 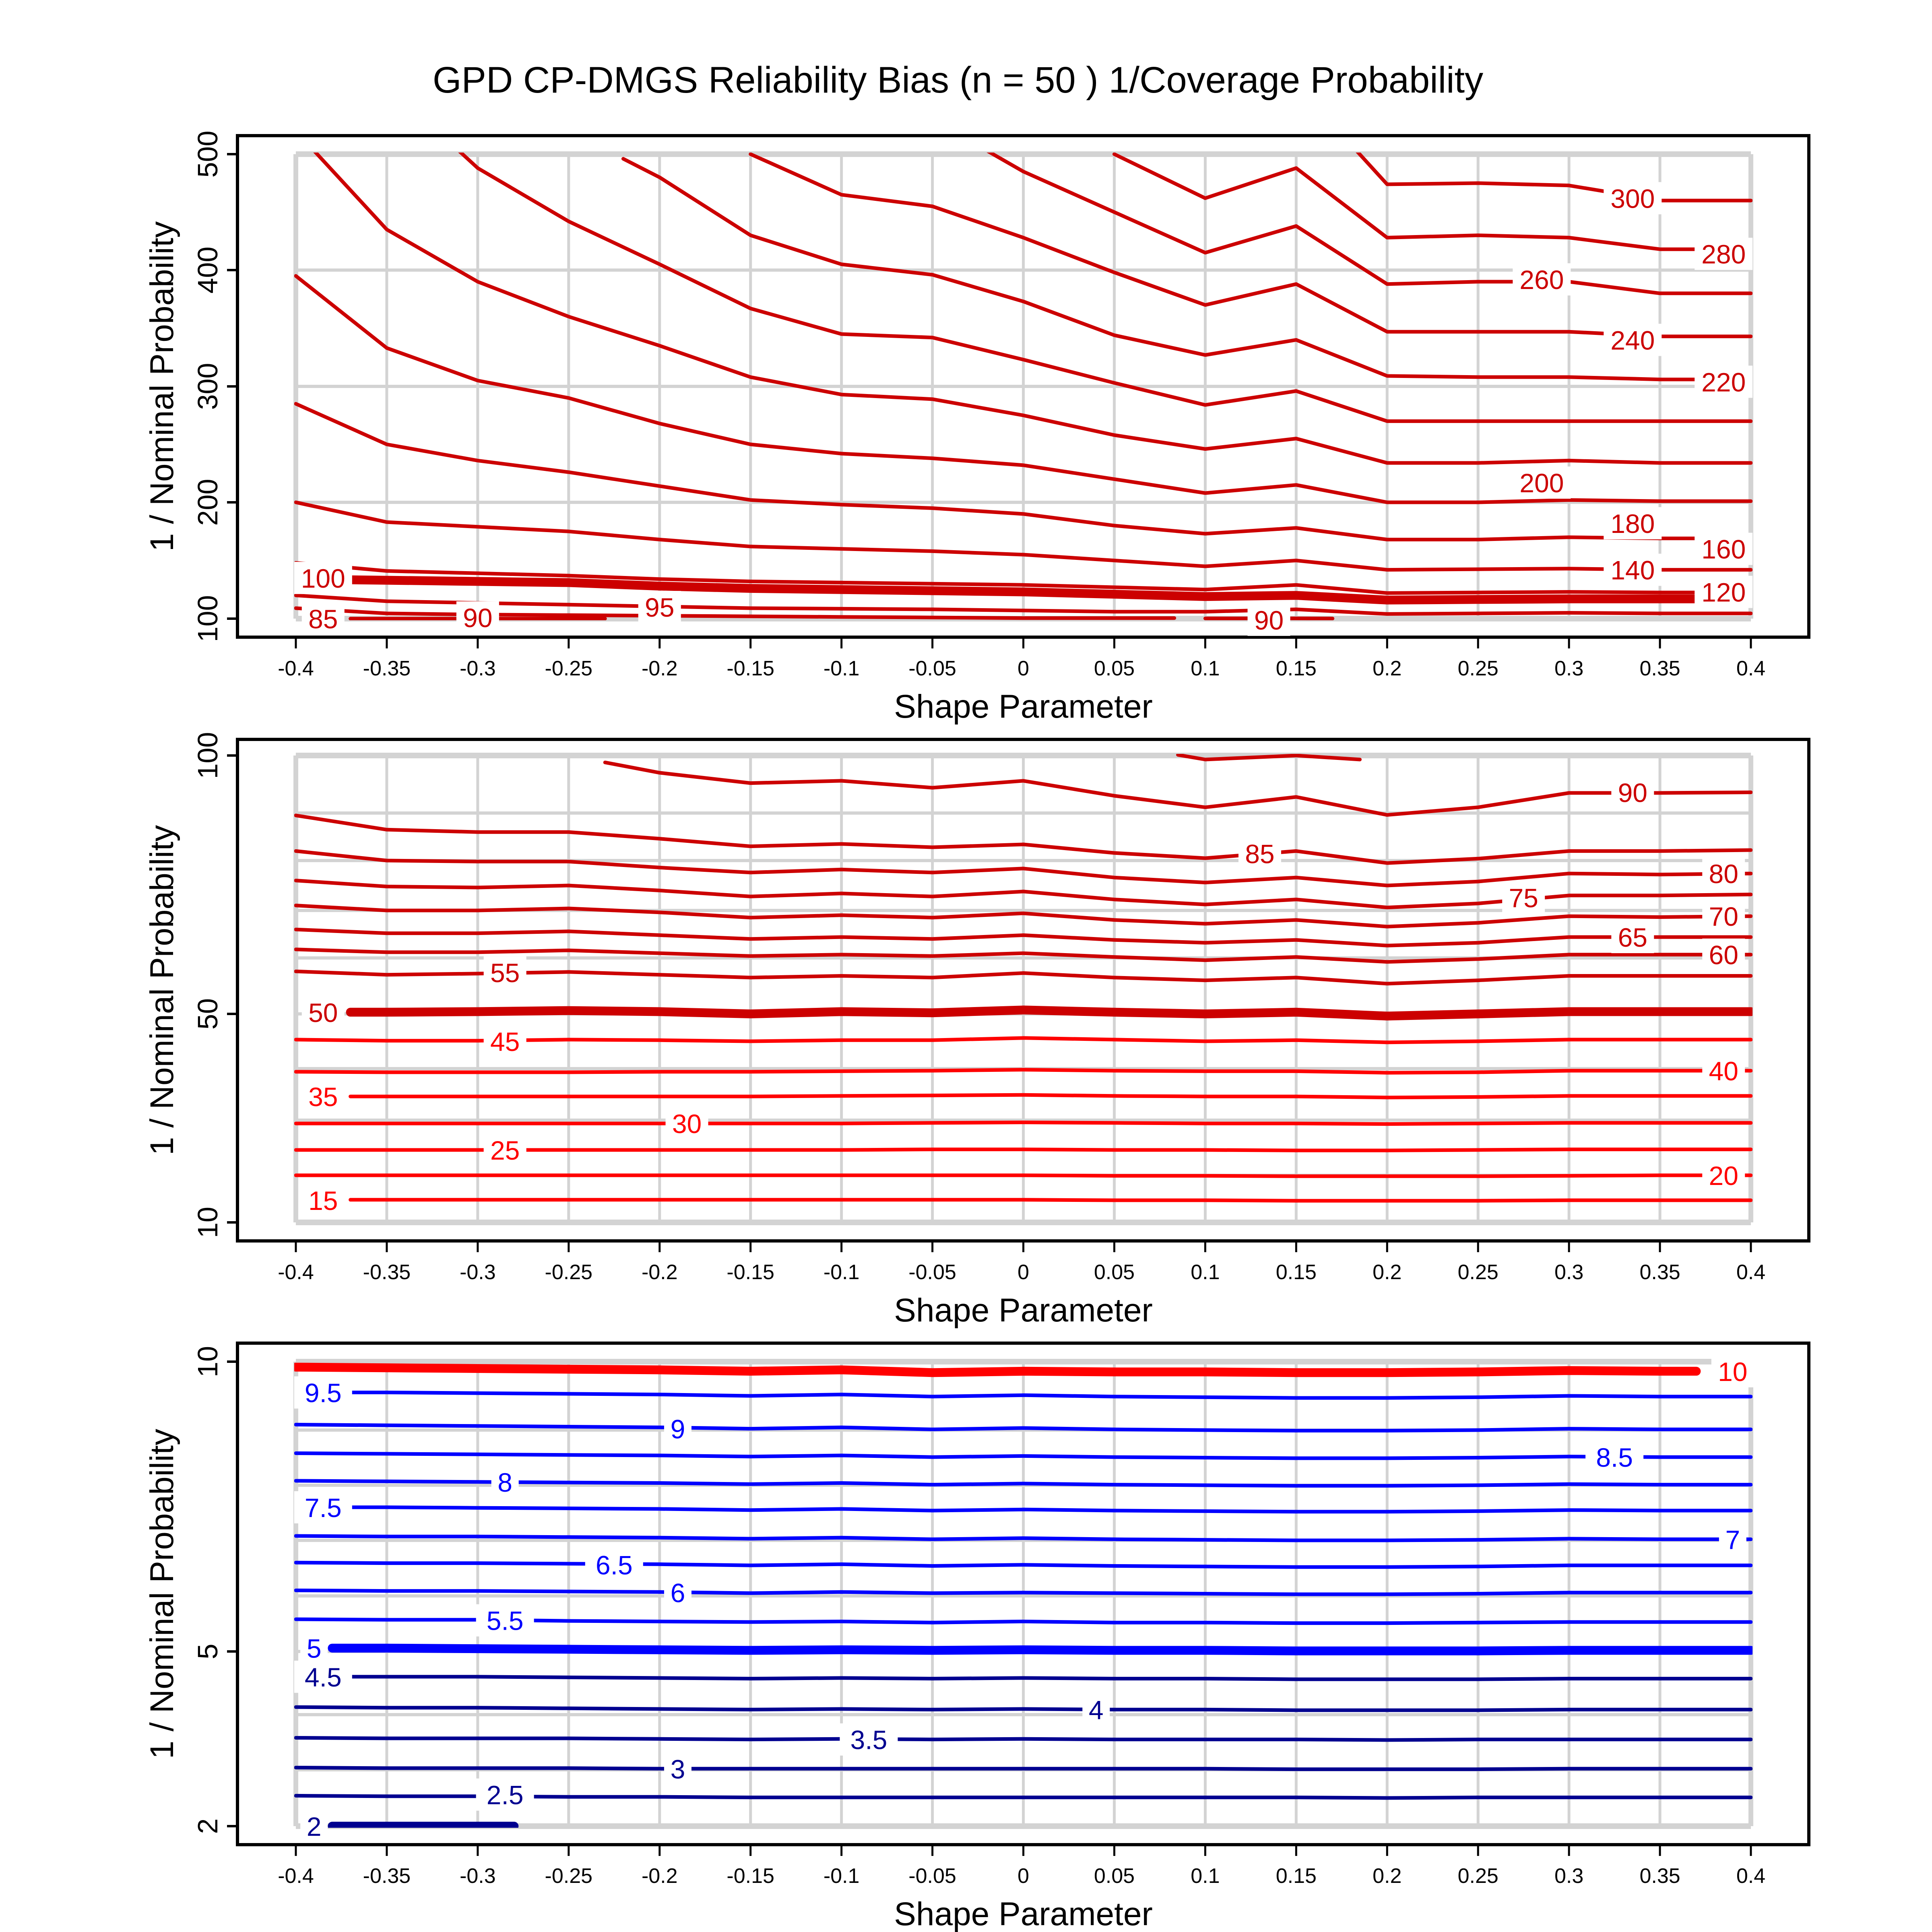 I want to click on contour-label: 60, so click(x=1723, y=955).